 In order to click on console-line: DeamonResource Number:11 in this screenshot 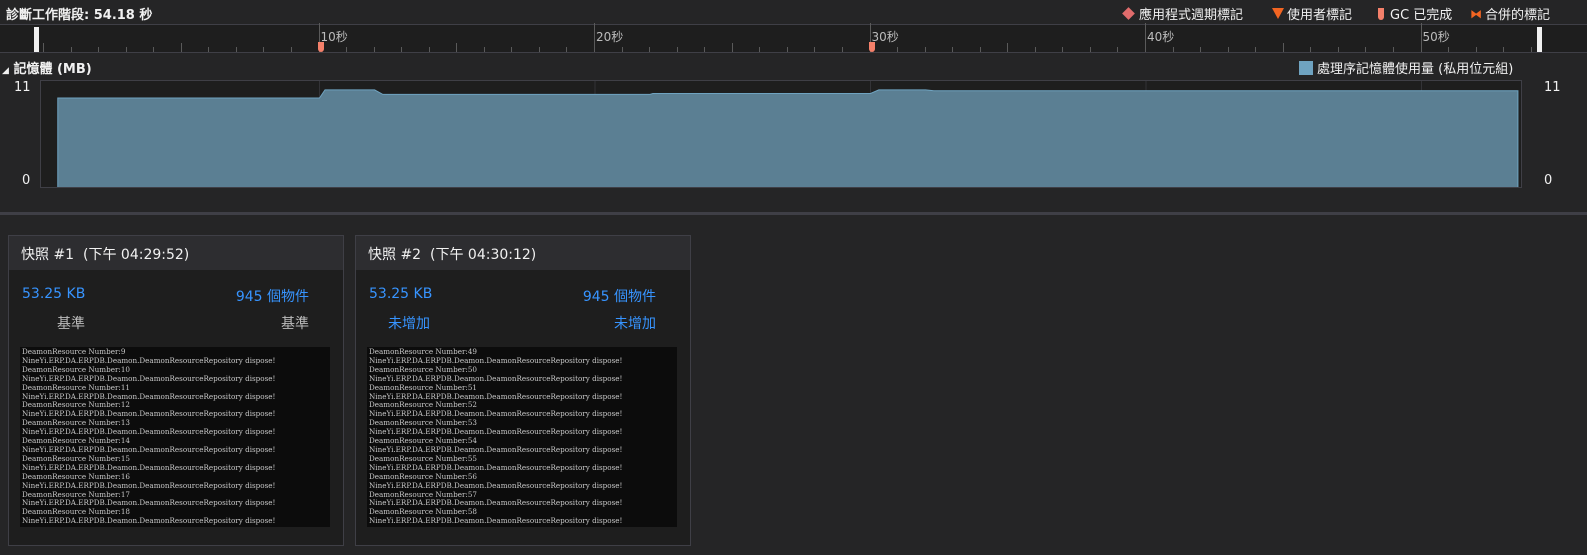, I will do `click(76, 387)`.